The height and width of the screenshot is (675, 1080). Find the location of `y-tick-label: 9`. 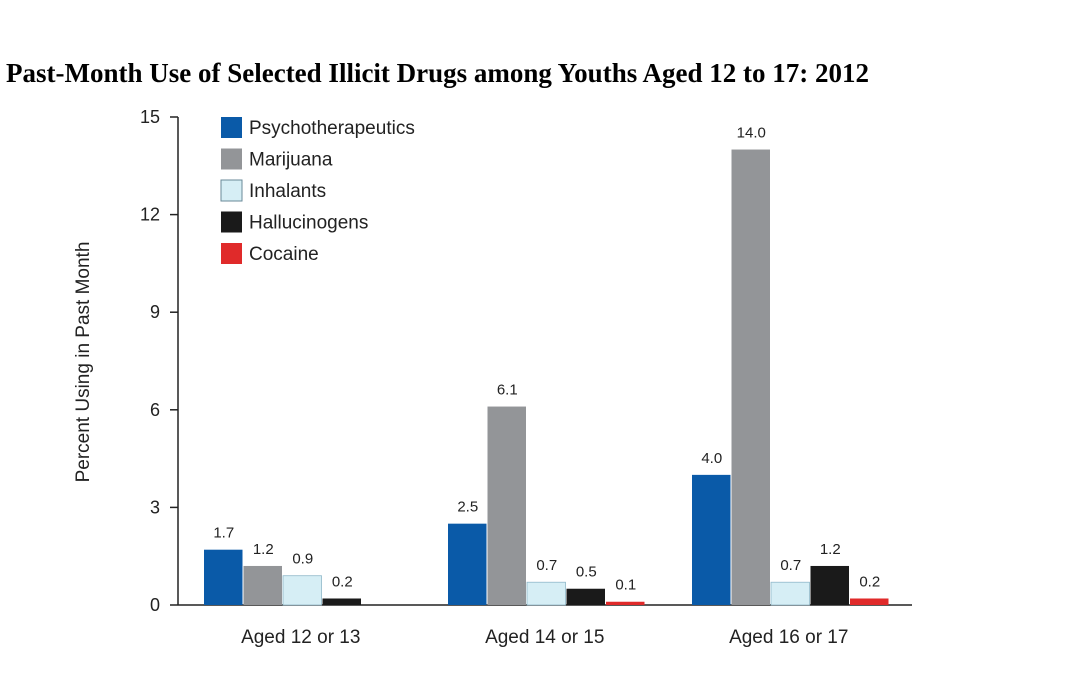

y-tick-label: 9 is located at coordinates (155, 312).